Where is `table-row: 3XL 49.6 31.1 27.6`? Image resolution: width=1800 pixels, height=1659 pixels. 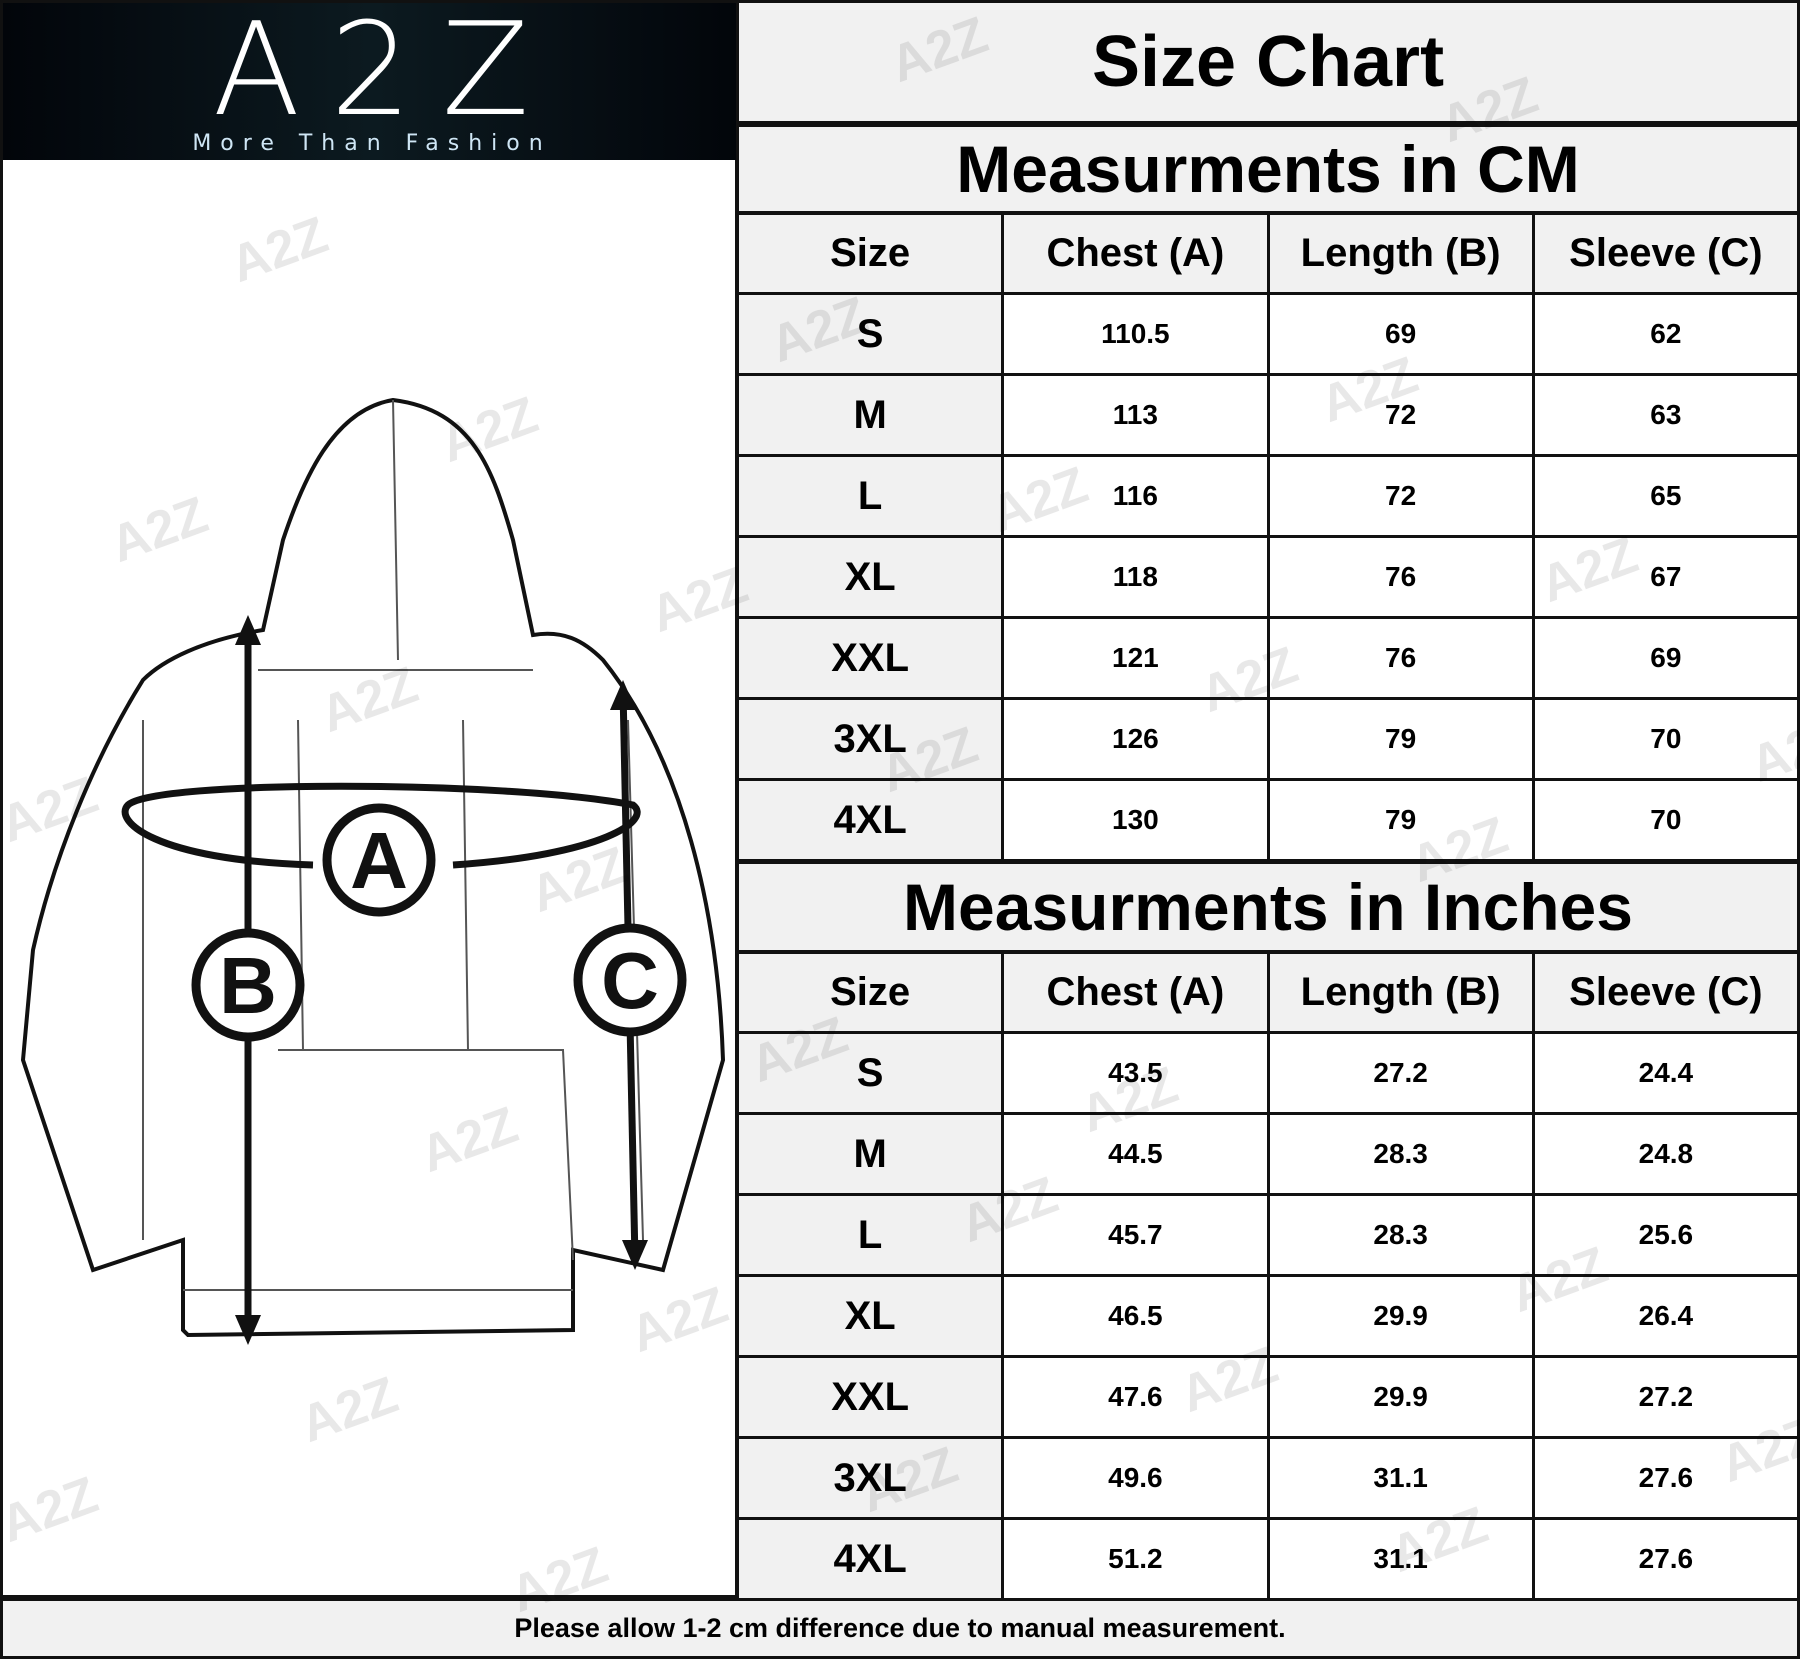 table-row: 3XL 49.6 31.1 27.6 is located at coordinates (1267, 1478).